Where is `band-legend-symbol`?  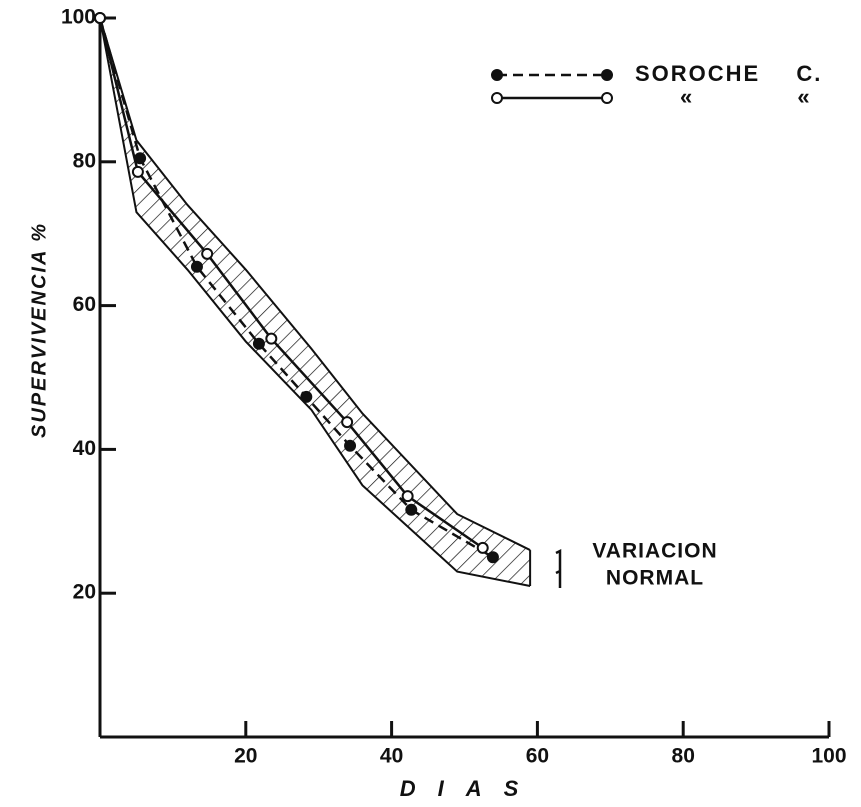
band-legend-symbol is located at coordinates (558, 568).